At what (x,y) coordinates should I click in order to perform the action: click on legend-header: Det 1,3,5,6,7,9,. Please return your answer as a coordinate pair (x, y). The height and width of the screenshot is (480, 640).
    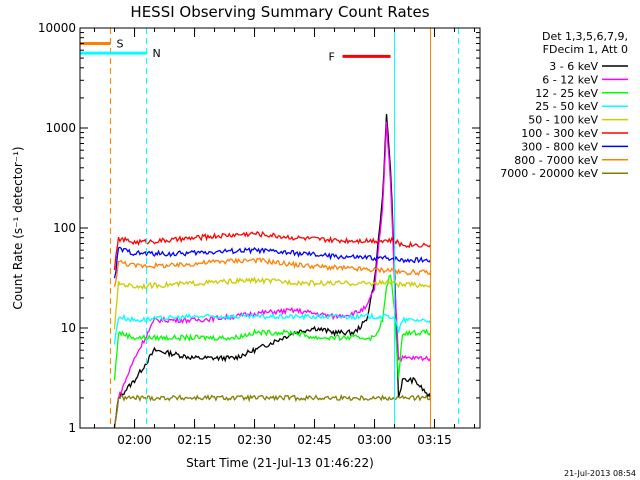
    Looking at the image, I should click on (585, 36).